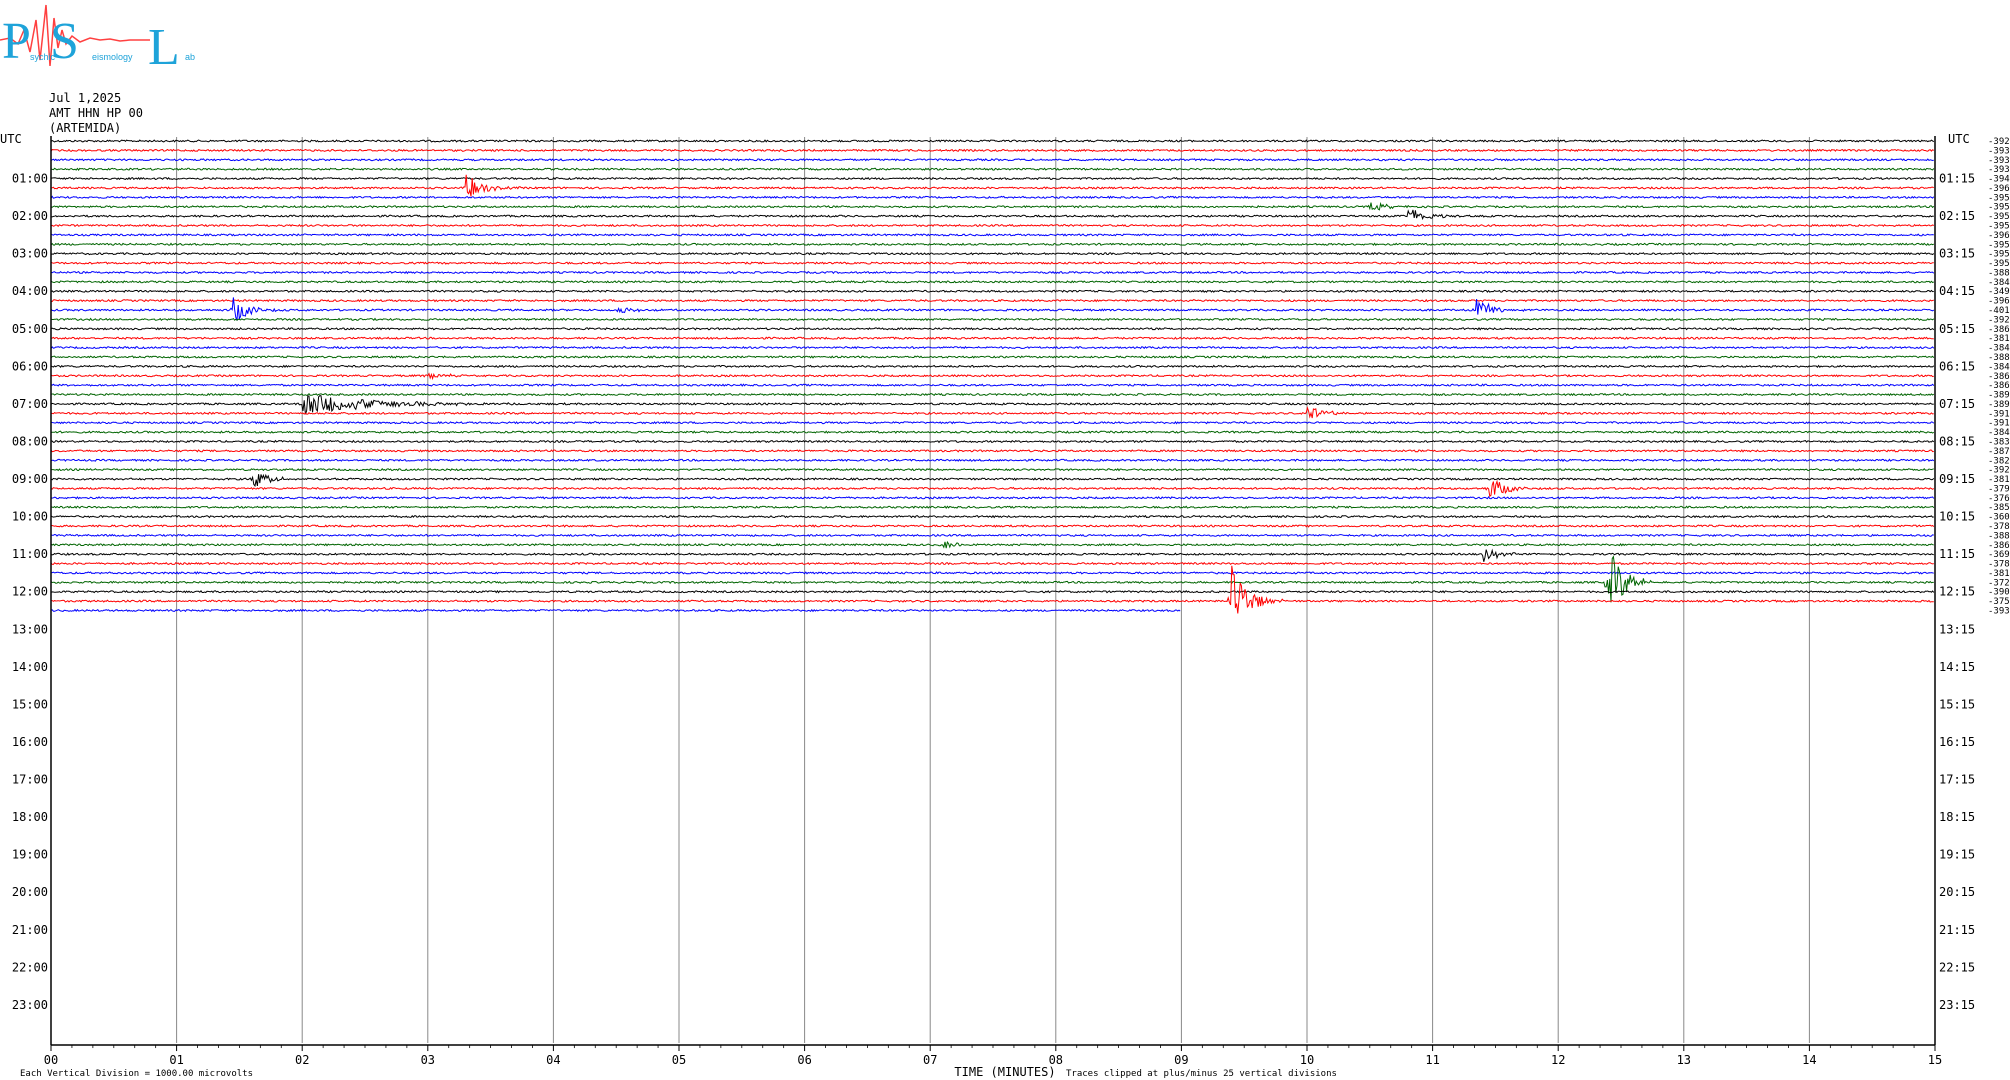 Image resolution: width=2010 pixels, height=1080 pixels. What do you see at coordinates (1999, 302) in the screenshot?
I see `trace-offset-label: -3965` at bounding box center [1999, 302].